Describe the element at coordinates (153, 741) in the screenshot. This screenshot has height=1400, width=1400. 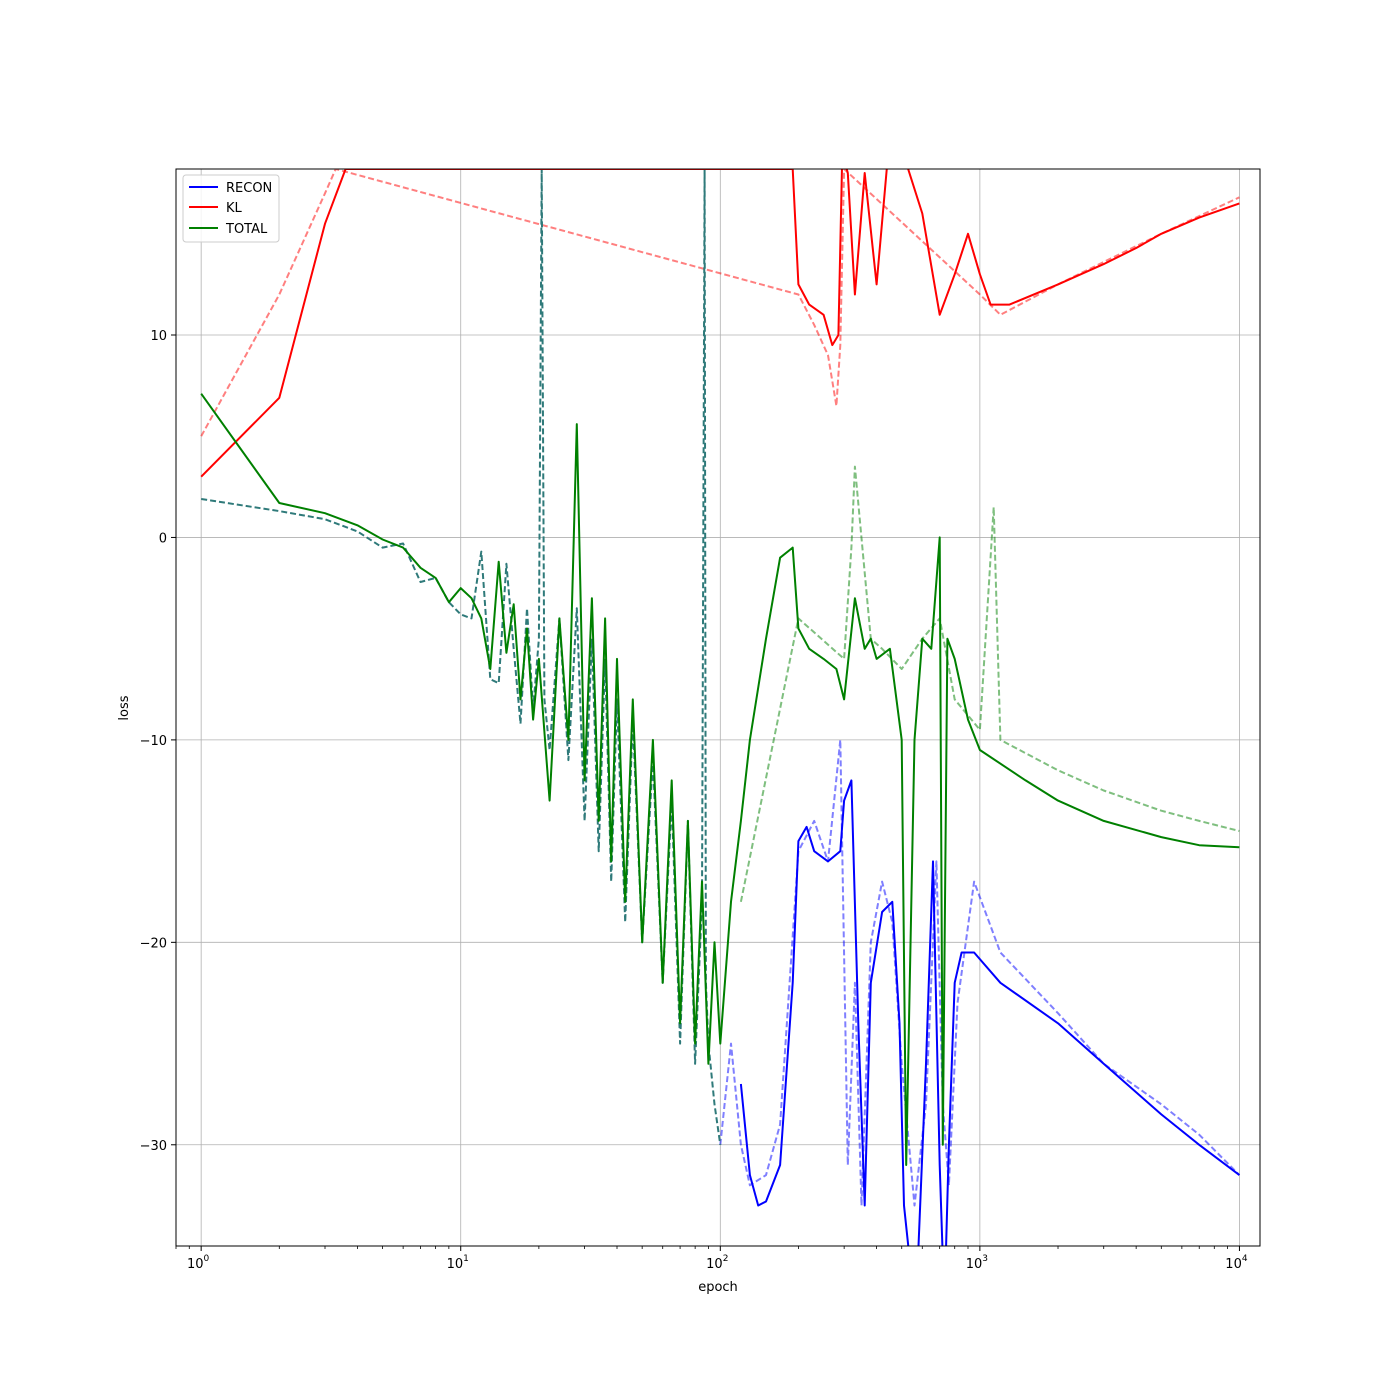
I see `y-tick-label: −10` at that location.